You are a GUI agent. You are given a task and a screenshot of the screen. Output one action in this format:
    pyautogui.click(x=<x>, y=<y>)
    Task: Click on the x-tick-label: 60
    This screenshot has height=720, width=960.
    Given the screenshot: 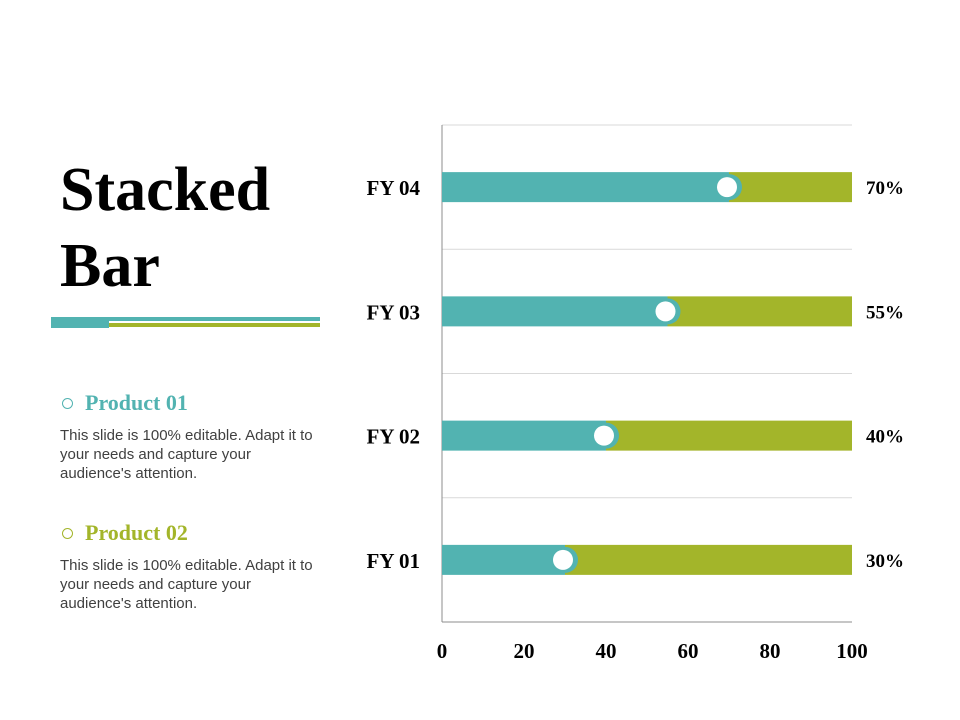 What is the action you would take?
    pyautogui.click(x=688, y=651)
    